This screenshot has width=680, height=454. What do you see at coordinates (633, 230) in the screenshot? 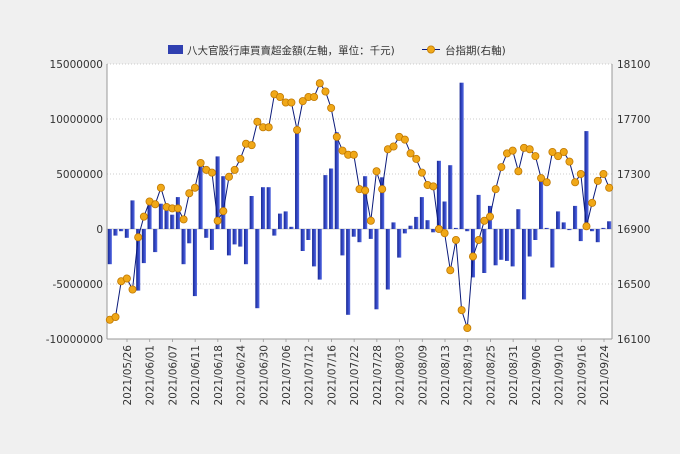
I see `right-y-tick-label: 16900` at bounding box center [633, 230].